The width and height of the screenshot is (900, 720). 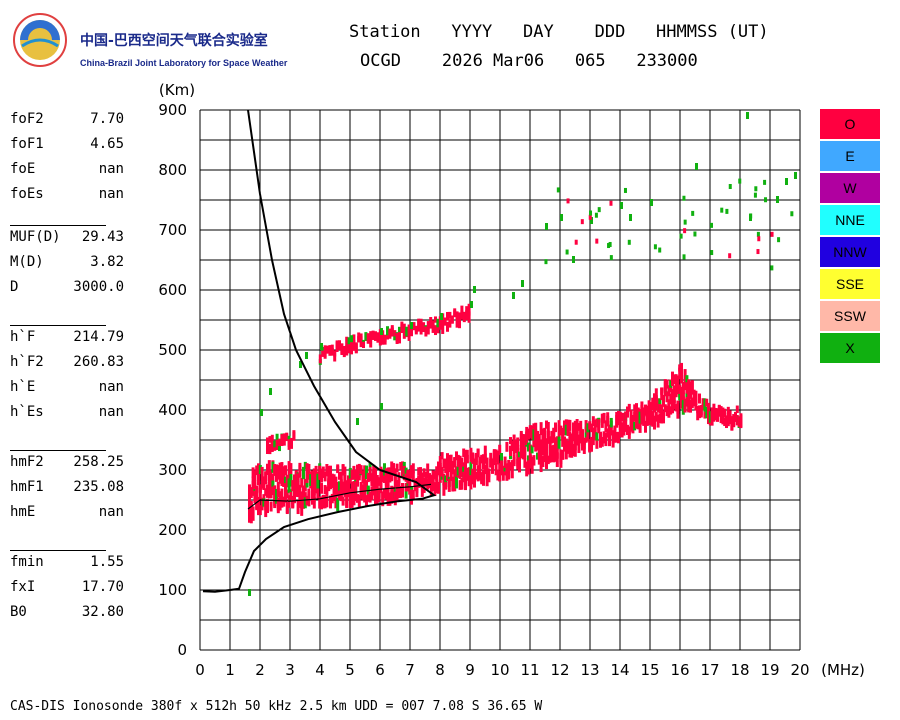 What do you see at coordinates (172, 470) in the screenshot?
I see `y-tick-label: 300` at bounding box center [172, 470].